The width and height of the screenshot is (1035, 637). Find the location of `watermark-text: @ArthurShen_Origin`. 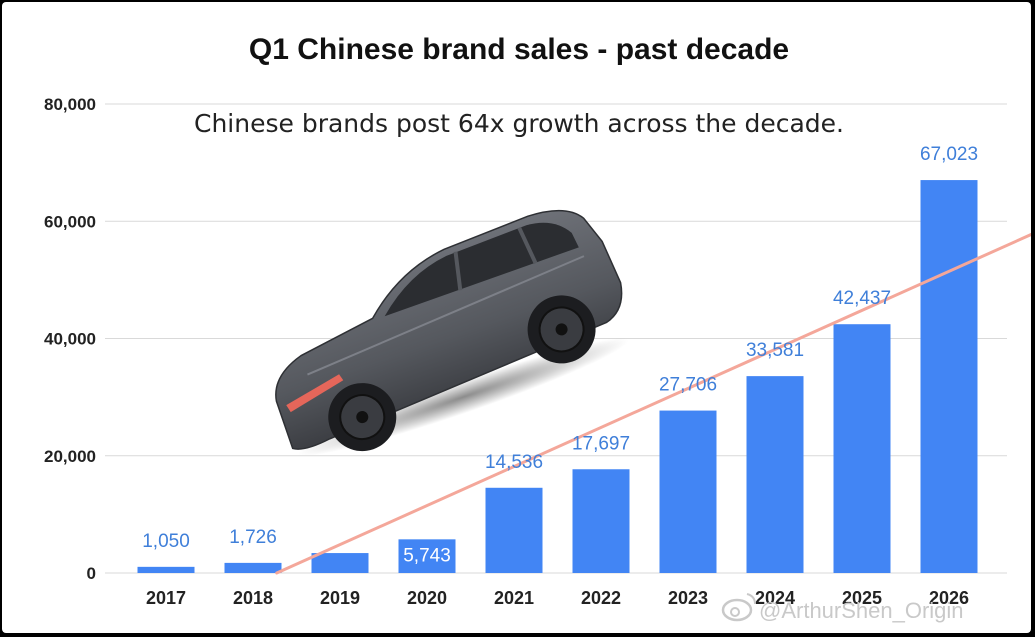

watermark-text: @ArthurShen_Origin is located at coordinates (861, 610).